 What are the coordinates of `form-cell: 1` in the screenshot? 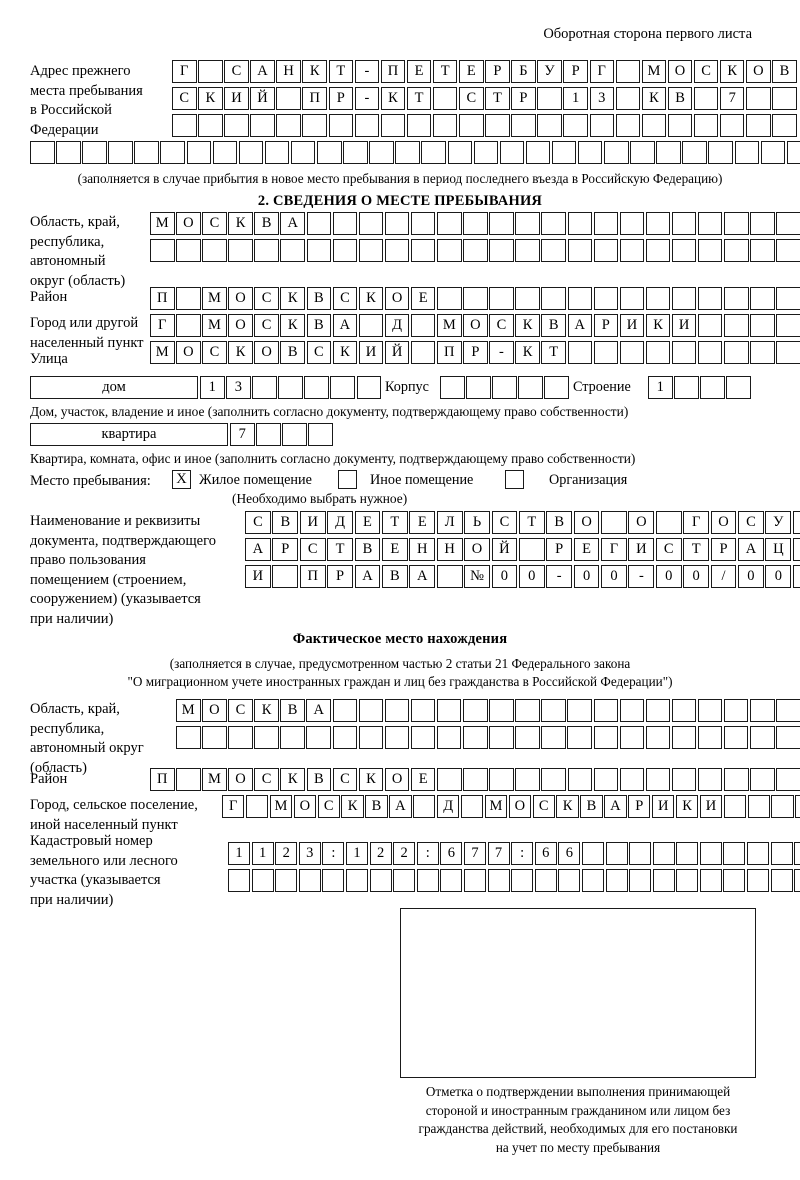 It's located at (356, 853).